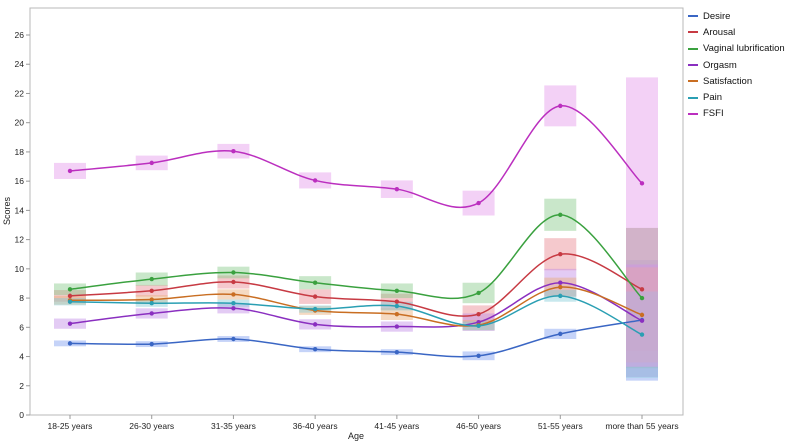 This screenshot has width=790, height=443. I want to click on x-tick-label: 31-35 years, so click(233, 426).